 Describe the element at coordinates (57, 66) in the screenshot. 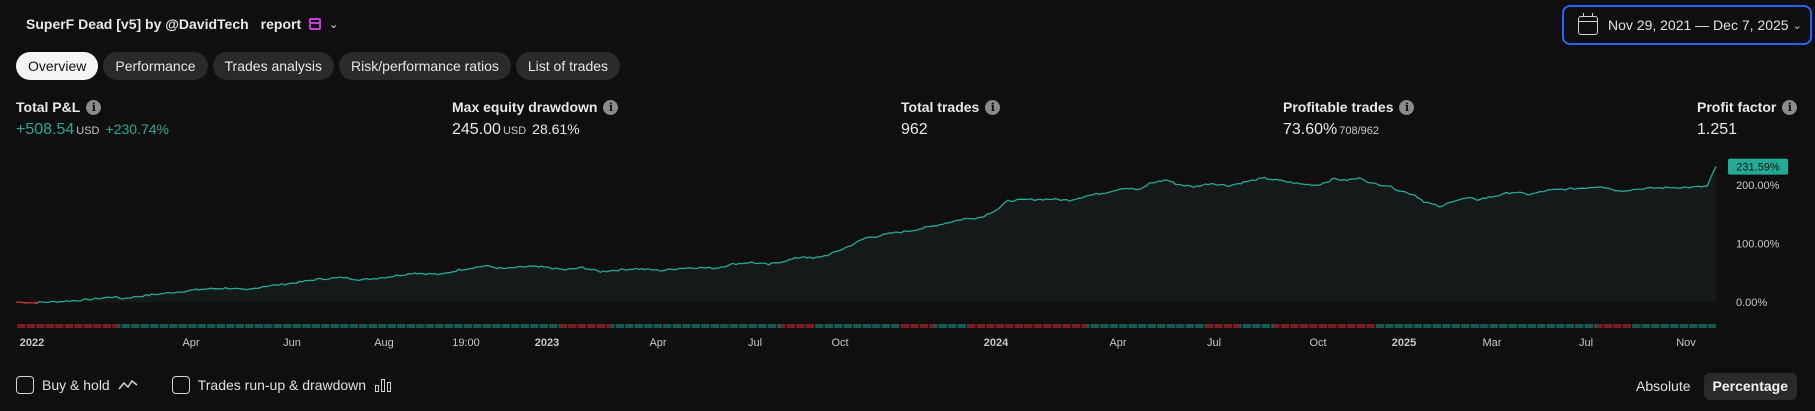

I see `tab-overview: Overview` at that location.